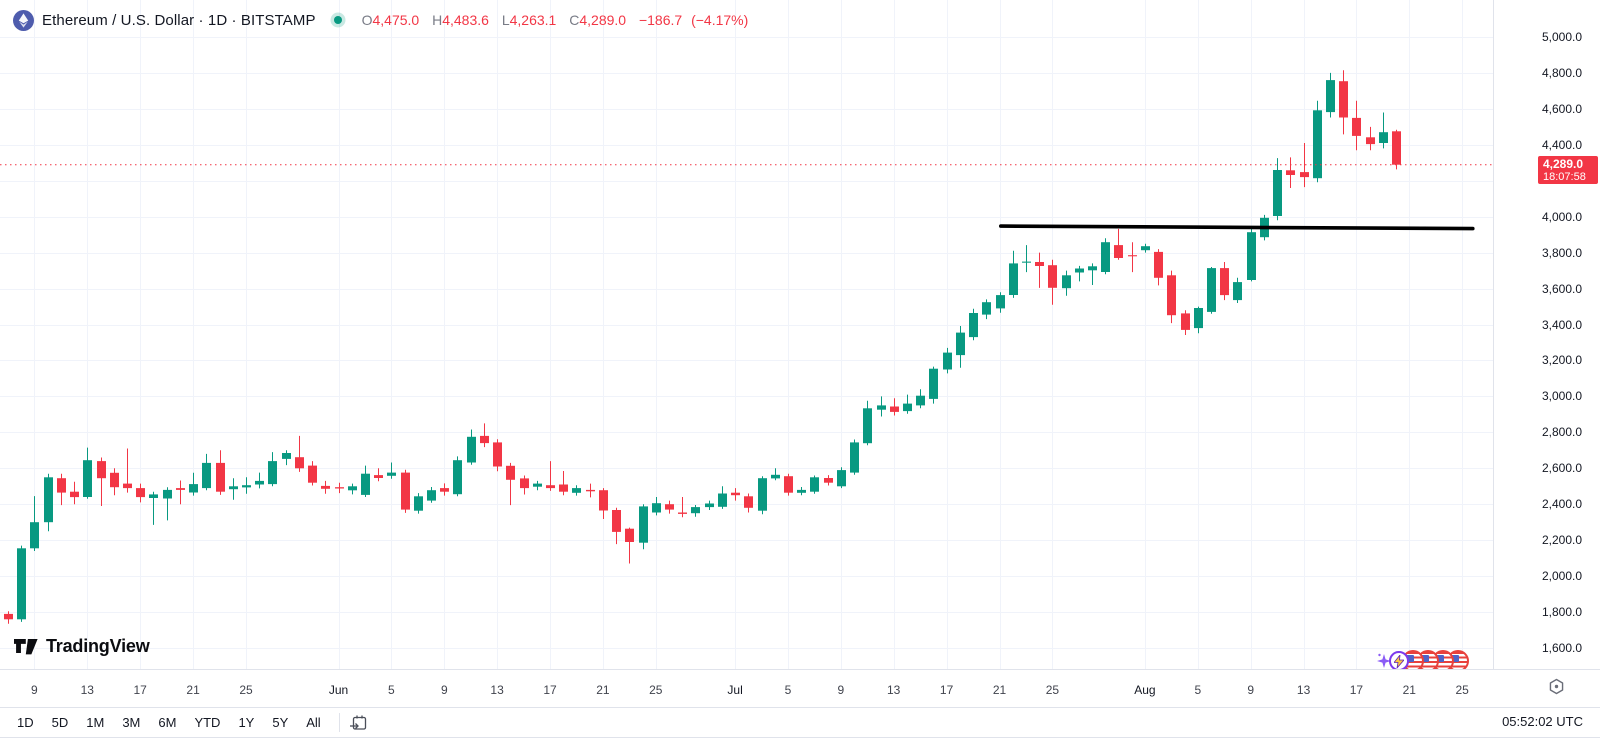 The height and width of the screenshot is (744, 1600). I want to click on bar-close-countdown: 18:07:58, so click(1564, 177).